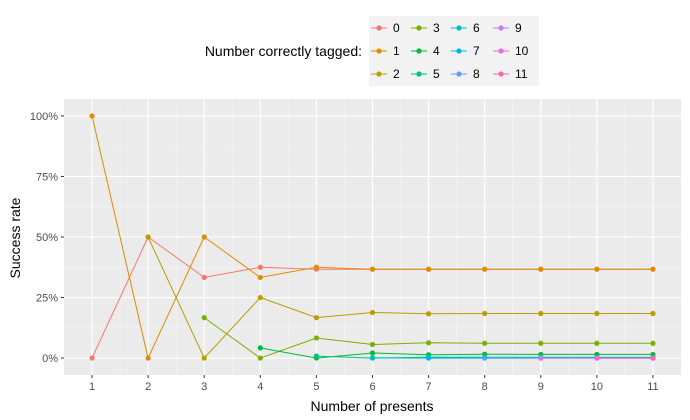 This screenshot has height=420, width=690. I want to click on legend-key-6: 6, so click(465, 28).